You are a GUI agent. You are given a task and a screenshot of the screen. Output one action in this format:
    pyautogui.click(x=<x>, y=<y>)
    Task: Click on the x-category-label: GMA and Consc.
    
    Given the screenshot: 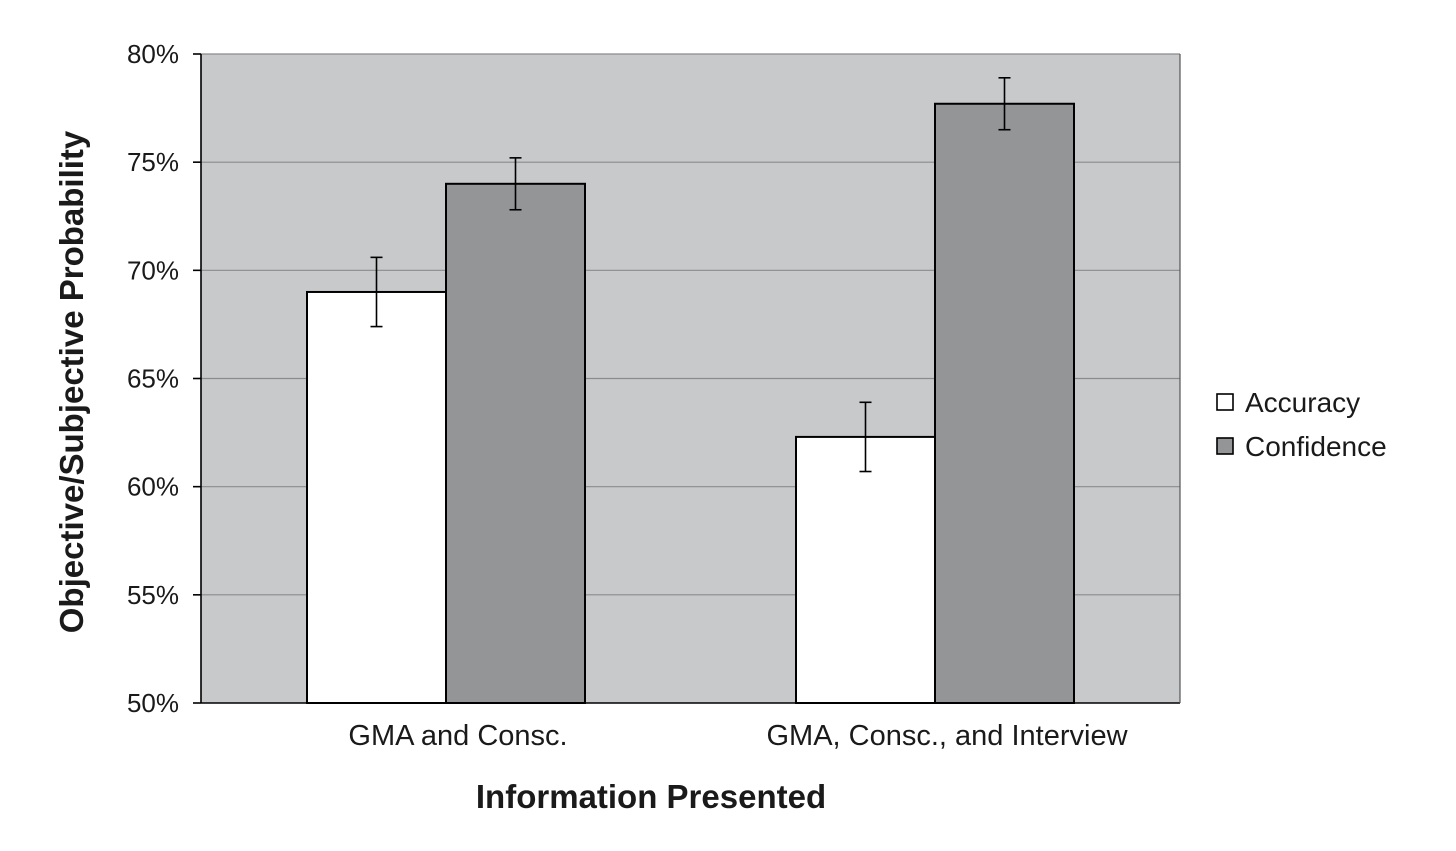 What is the action you would take?
    pyautogui.click(x=457, y=736)
    